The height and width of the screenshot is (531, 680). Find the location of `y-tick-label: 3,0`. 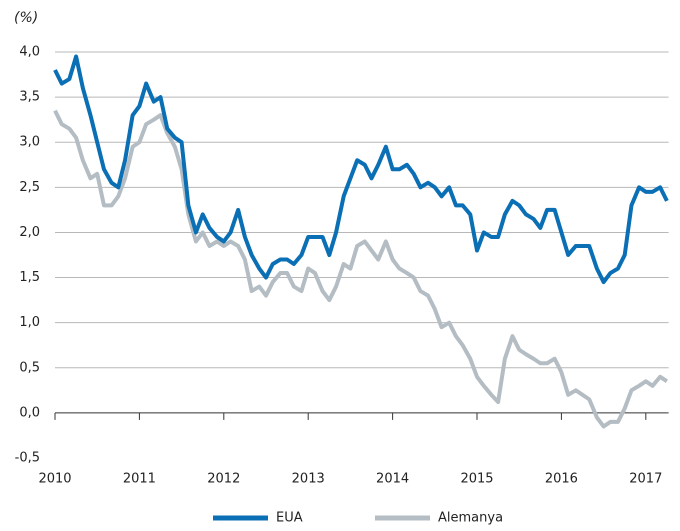

y-tick-label: 3,0 is located at coordinates (29, 142).